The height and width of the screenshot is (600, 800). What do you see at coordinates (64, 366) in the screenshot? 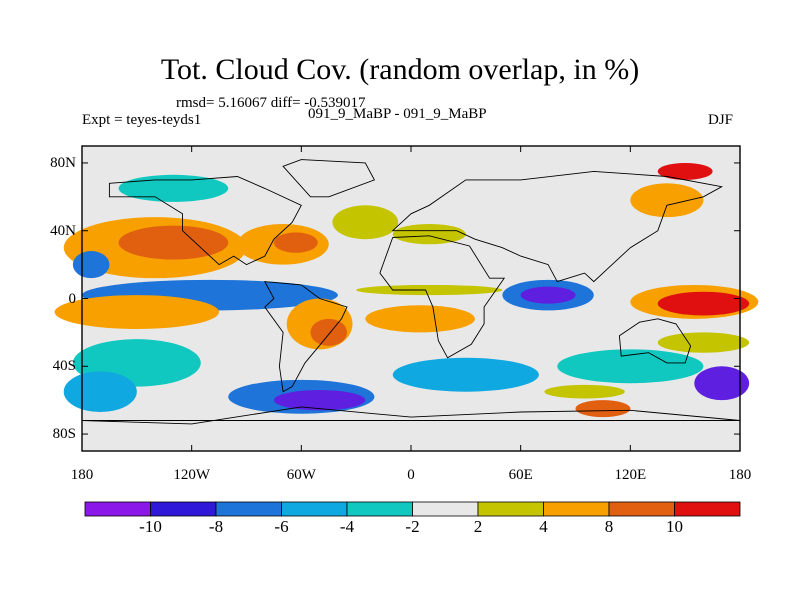
I see `lat-tick-label: 40S` at bounding box center [64, 366].